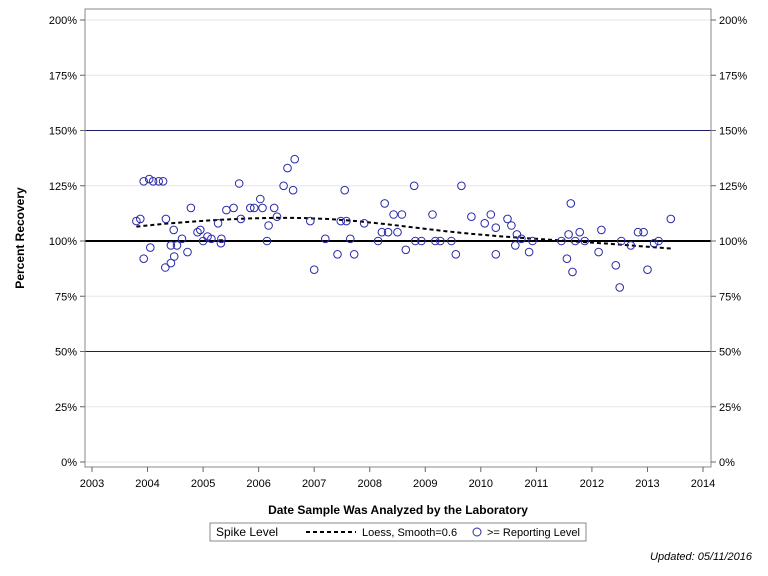  What do you see at coordinates (533, 533) in the screenshot?
I see `legend-points-label: >= Reporting Level` at bounding box center [533, 533].